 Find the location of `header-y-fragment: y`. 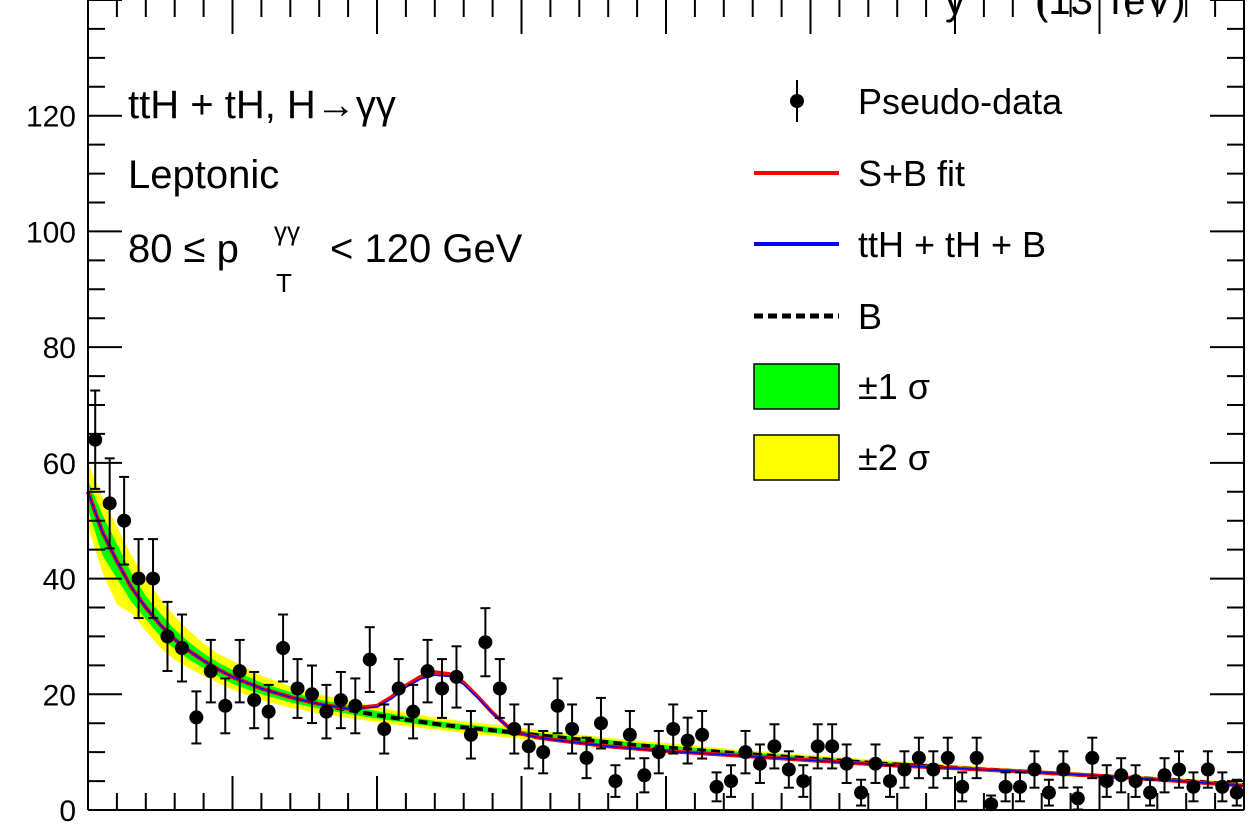

header-y-fragment: y is located at coordinates (955, 11).